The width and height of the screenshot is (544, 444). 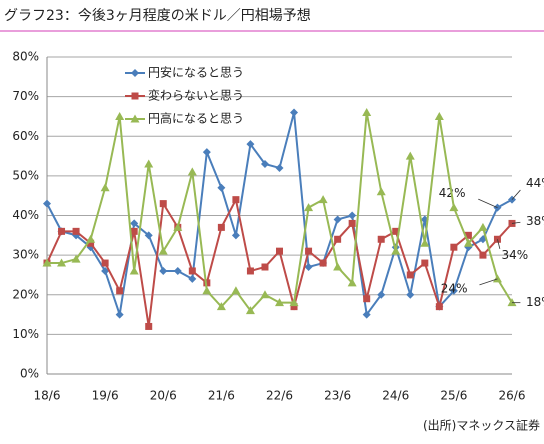 I want to click on x-tick-label: 23/6, so click(x=337, y=396).